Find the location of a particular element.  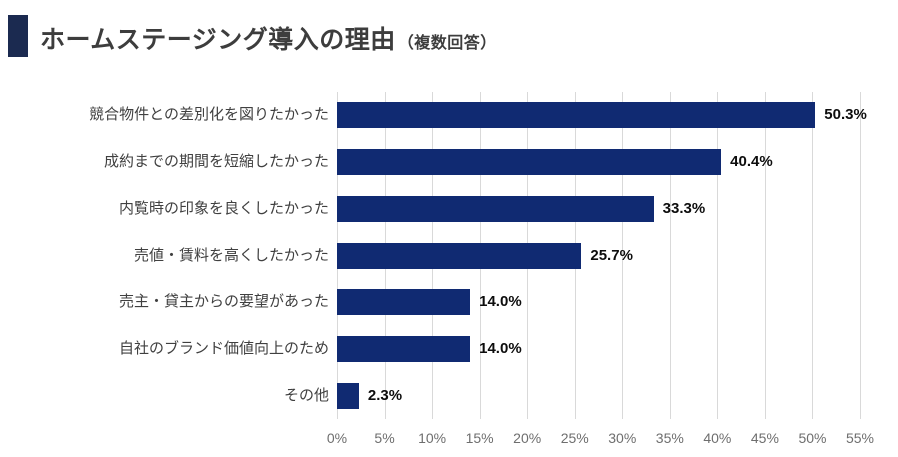

category-label: 売値・賃料を高くしたかった is located at coordinates (231, 255).